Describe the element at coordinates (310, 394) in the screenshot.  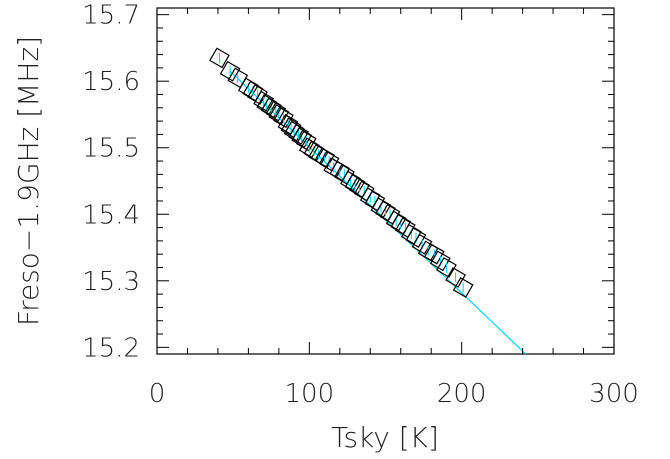
I see `x-tick-label: 100` at that location.